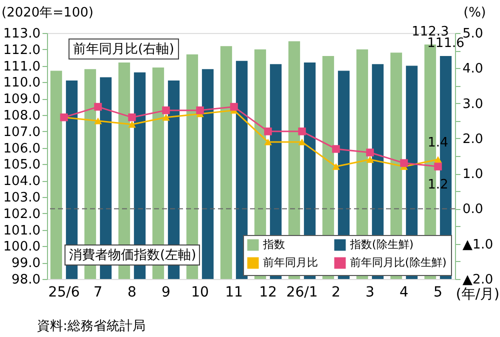  What do you see at coordinates (48, 13) in the screenshot?
I see `y-axis-title: (2020年=100)` at bounding box center [48, 13].